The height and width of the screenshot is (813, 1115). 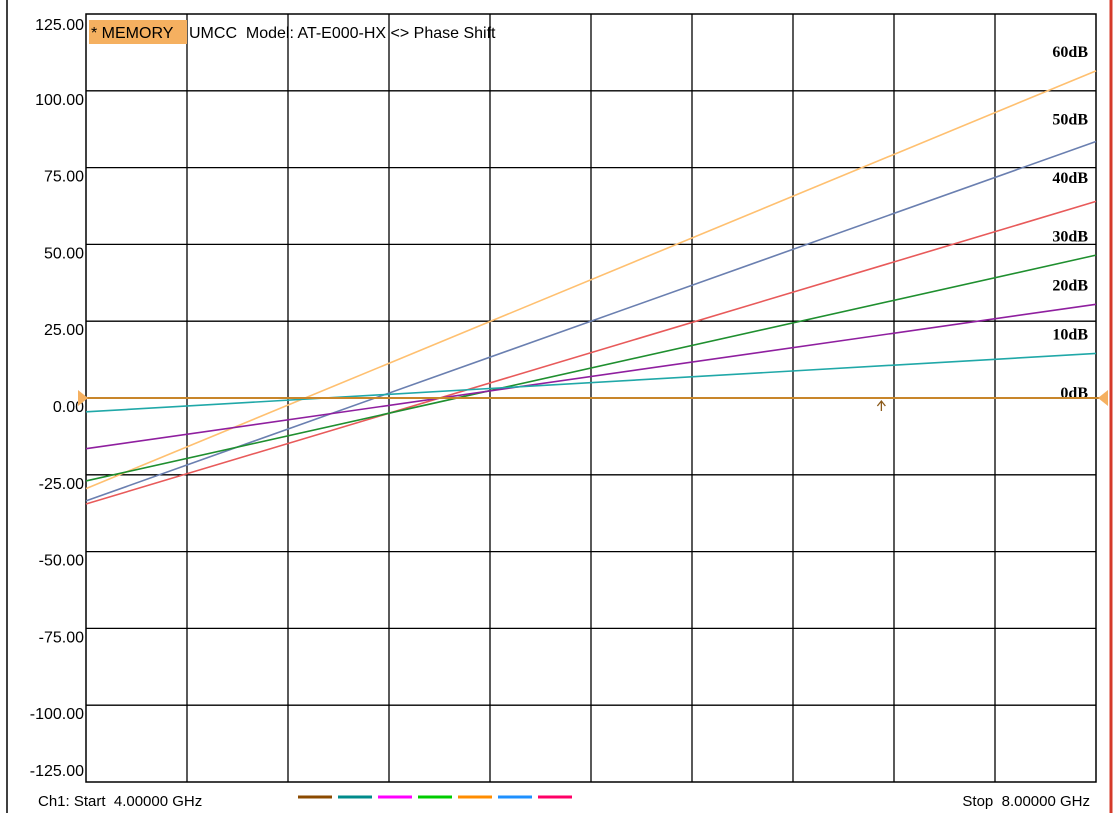 What do you see at coordinates (64, 253) in the screenshot?
I see `y-tick-label: 50.00` at bounding box center [64, 253].